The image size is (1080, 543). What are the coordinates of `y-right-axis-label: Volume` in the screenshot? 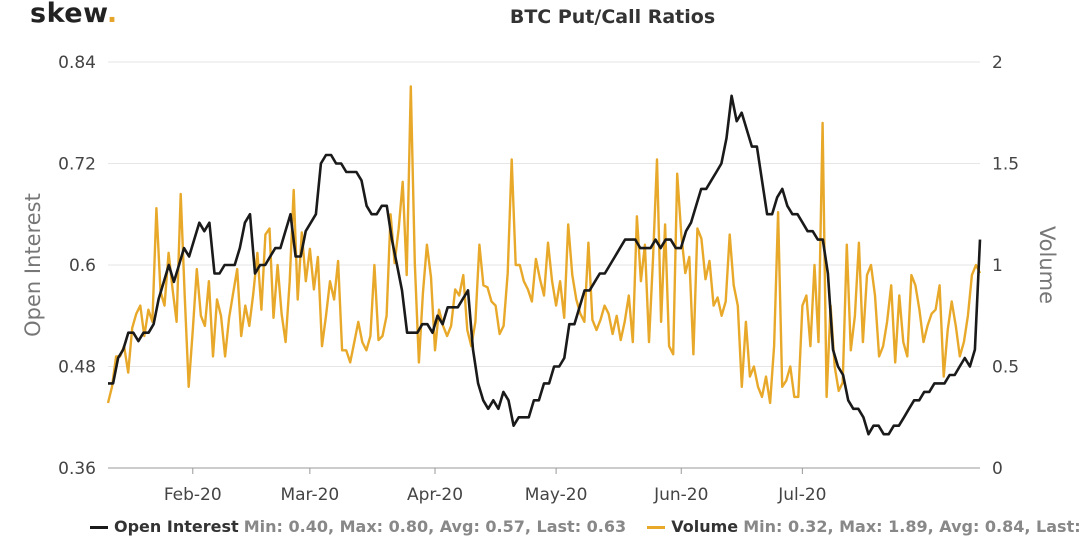 It's located at (1047, 265).